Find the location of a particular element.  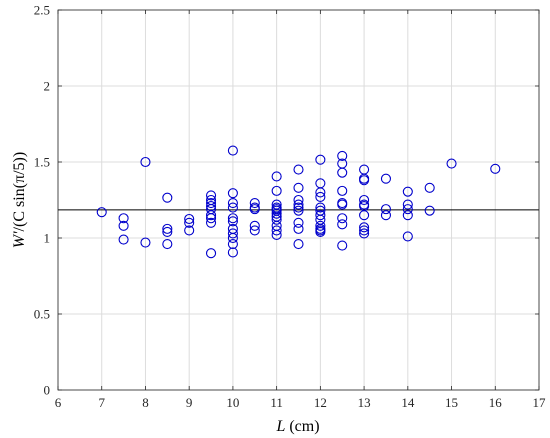

x-tick-label: 13 is located at coordinates (364, 402).